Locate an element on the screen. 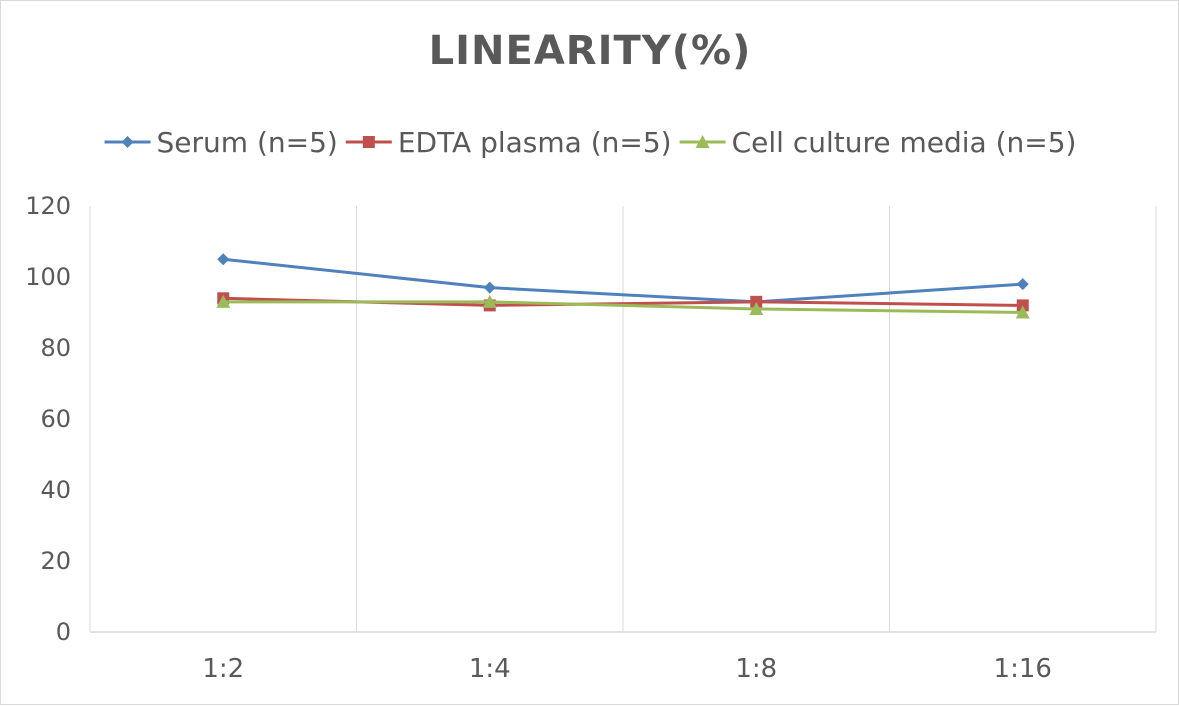  x-tick-label: 1:2 is located at coordinates (223, 669).